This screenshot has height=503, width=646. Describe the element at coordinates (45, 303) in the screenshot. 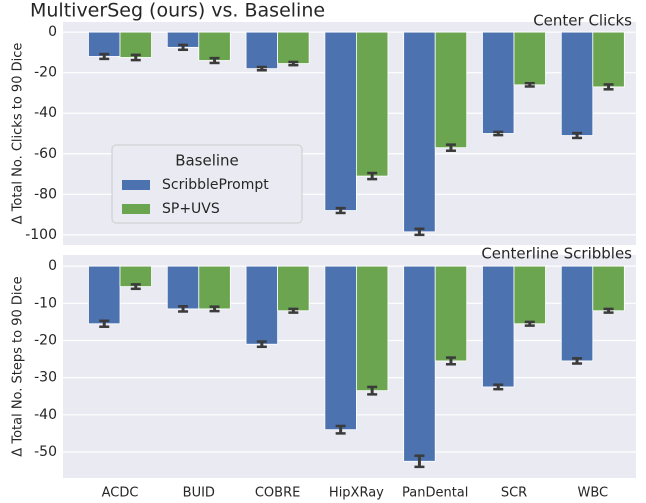

I see `y-tick-label: -10` at that location.